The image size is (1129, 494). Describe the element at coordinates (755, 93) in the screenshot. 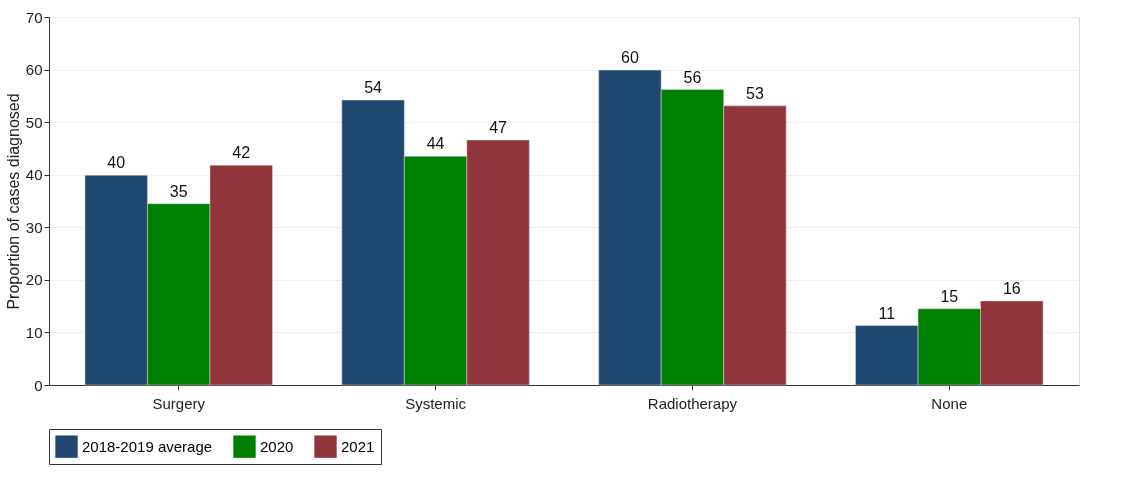

I see `data-label: 53` at that location.